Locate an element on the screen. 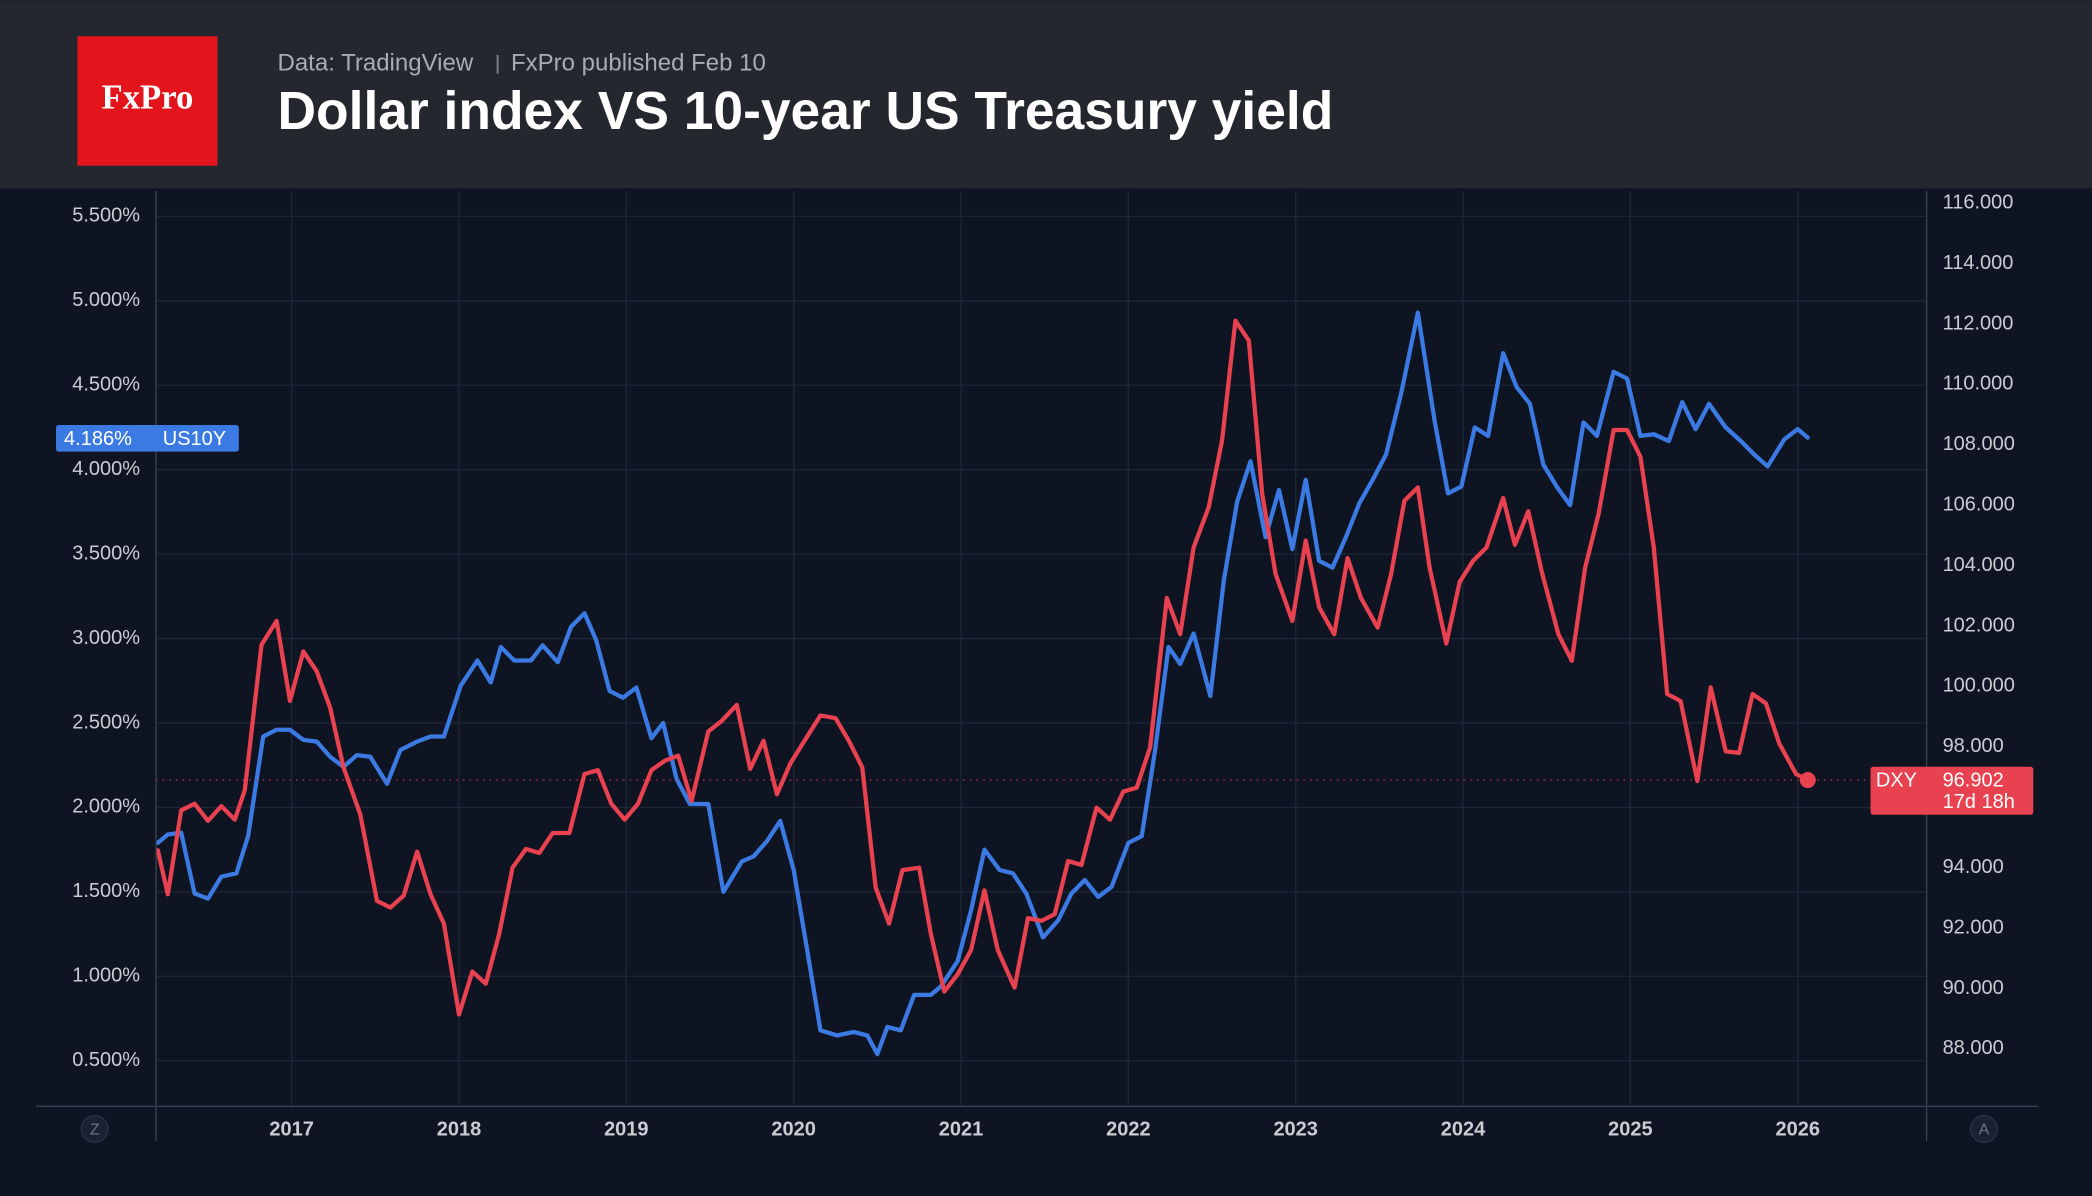 The height and width of the screenshot is (1196, 2092). x-tick-label: 2024 is located at coordinates (1463, 1130).